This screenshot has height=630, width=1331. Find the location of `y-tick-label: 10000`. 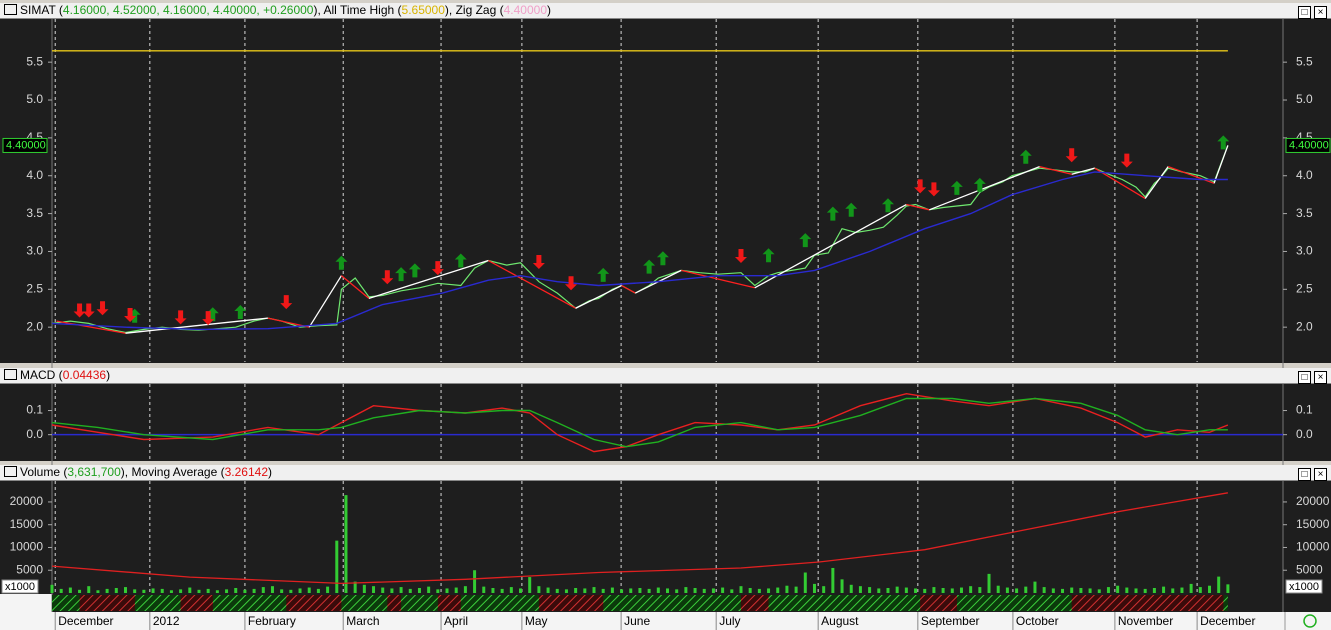

y-tick-label: 10000 is located at coordinates (27, 547).